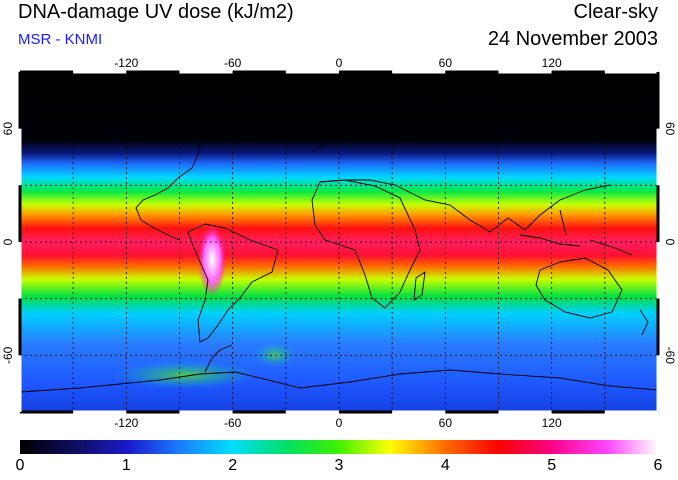 Image resolution: width=678 pixels, height=480 pixels. Describe the element at coordinates (218, 358) in the screenshot. I see `coastline-antarctic-peninsula` at that location.